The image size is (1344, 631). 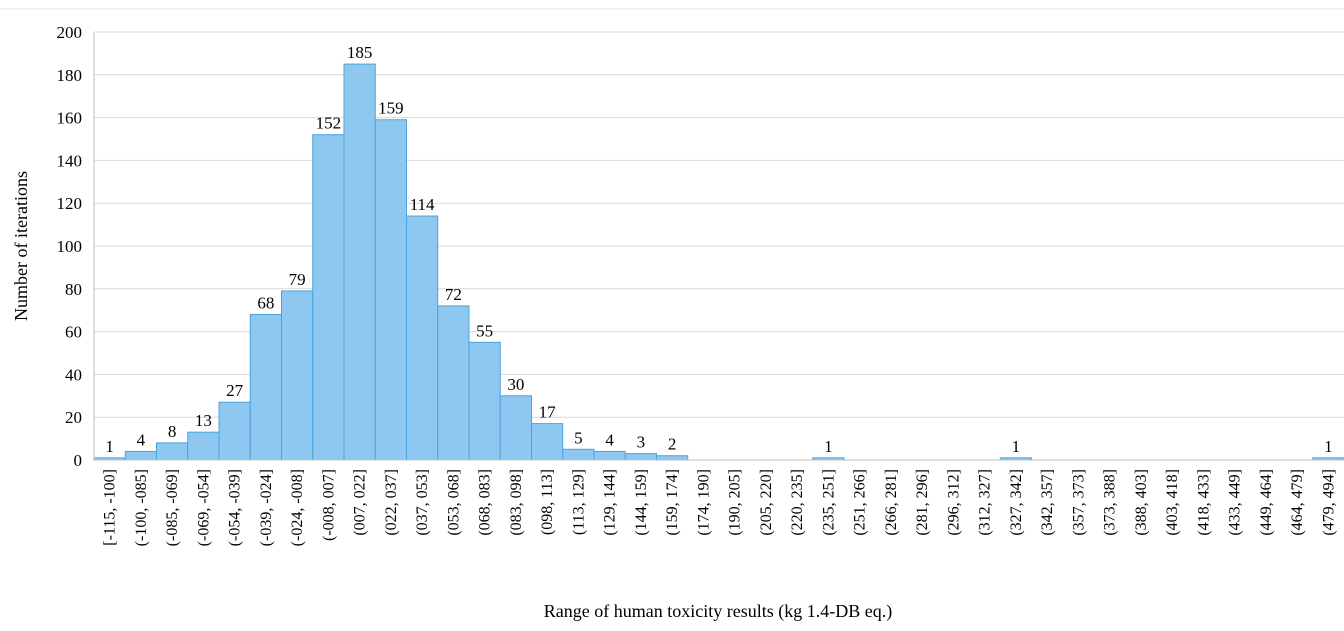 I want to click on x-tick-label: (281, 296], so click(x=922, y=502).